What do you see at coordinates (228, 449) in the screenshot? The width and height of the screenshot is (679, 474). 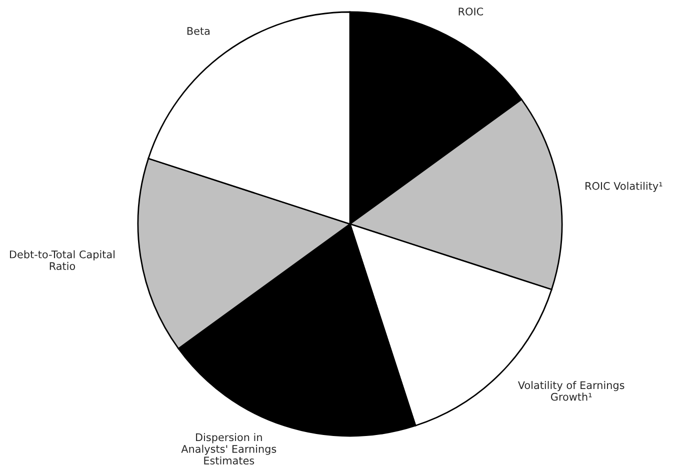 I see `slice-label: Dispersion in Analysts' Earnings Estimates` at bounding box center [228, 449].